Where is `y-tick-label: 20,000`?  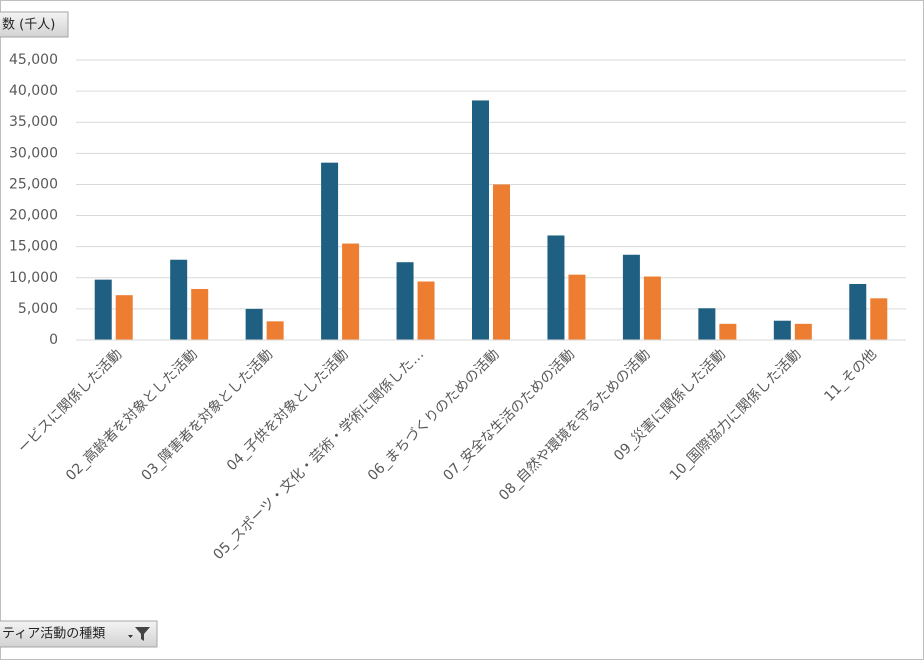 y-tick-label: 20,000 is located at coordinates (33, 216).